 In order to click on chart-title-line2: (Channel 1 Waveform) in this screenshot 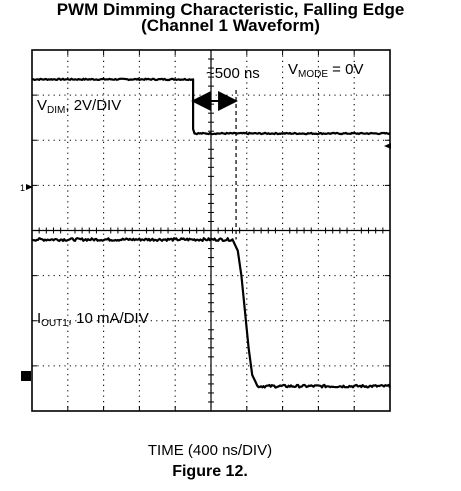, I will do `click(230, 25)`.